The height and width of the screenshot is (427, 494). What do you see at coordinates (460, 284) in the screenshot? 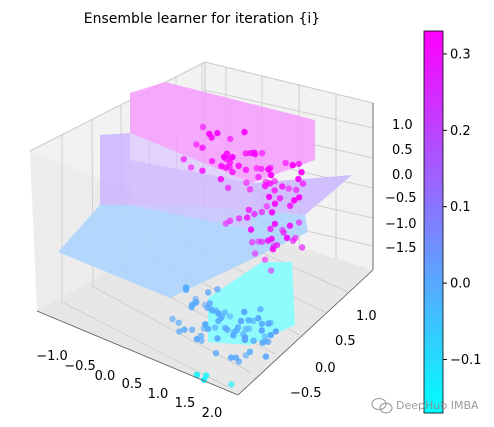
I see `colorbar-tick-label: 0.0` at bounding box center [460, 284].